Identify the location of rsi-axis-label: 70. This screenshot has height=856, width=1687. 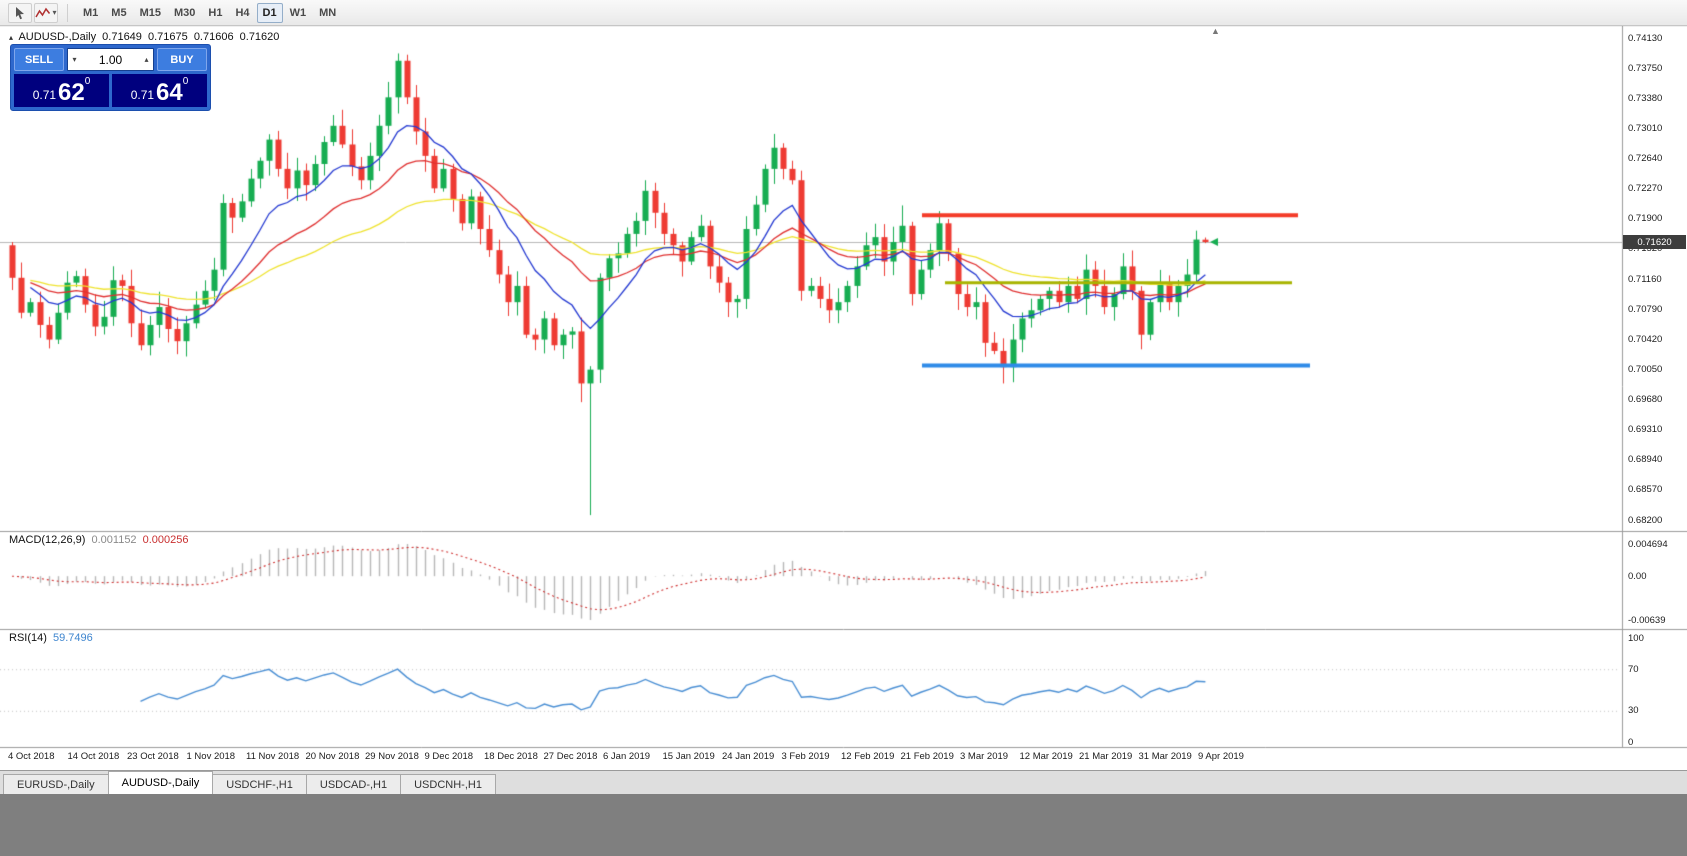
(1633, 669).